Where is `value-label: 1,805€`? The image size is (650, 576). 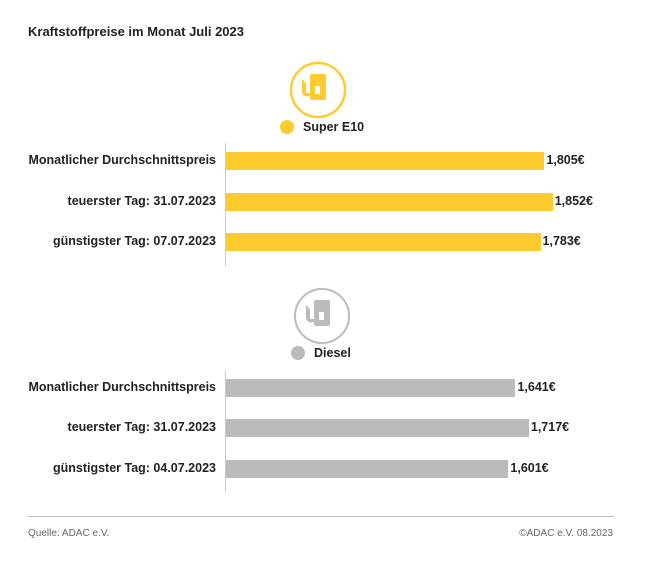
value-label: 1,805€ is located at coordinates (565, 160).